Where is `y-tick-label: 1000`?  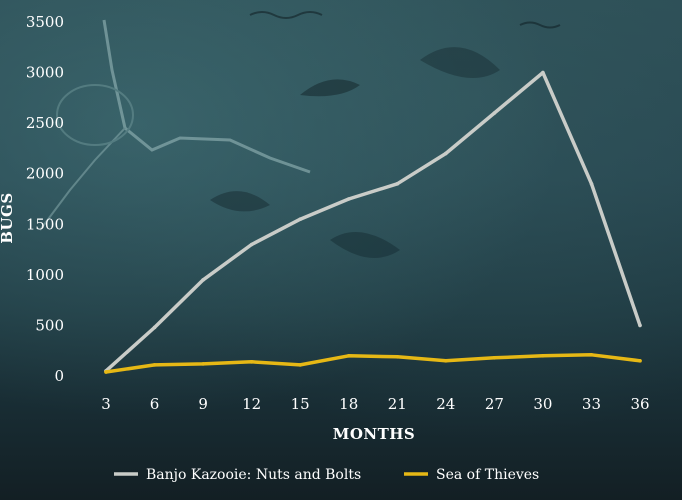
y-tick-label: 1000 is located at coordinates (45, 275).